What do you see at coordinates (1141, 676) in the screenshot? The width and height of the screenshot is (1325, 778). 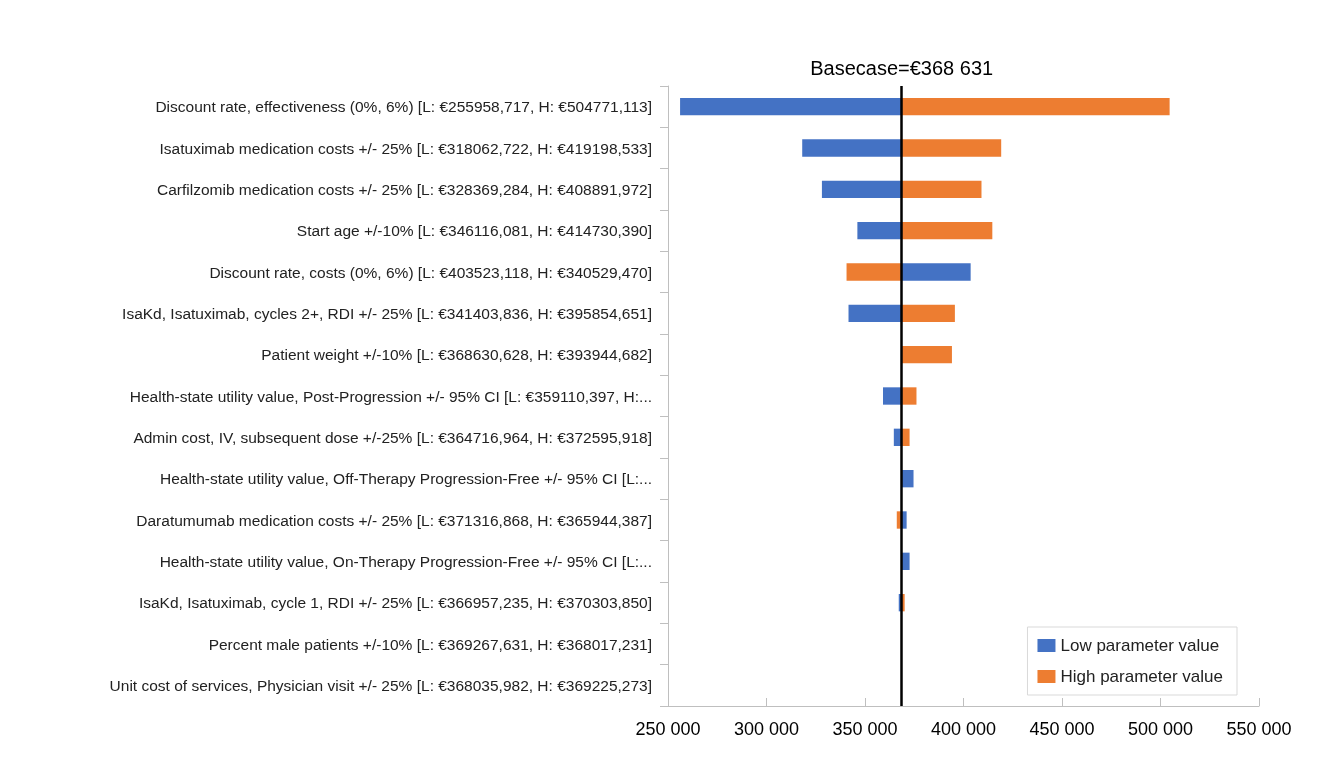 I see `legend-label: High parameter value` at bounding box center [1141, 676].